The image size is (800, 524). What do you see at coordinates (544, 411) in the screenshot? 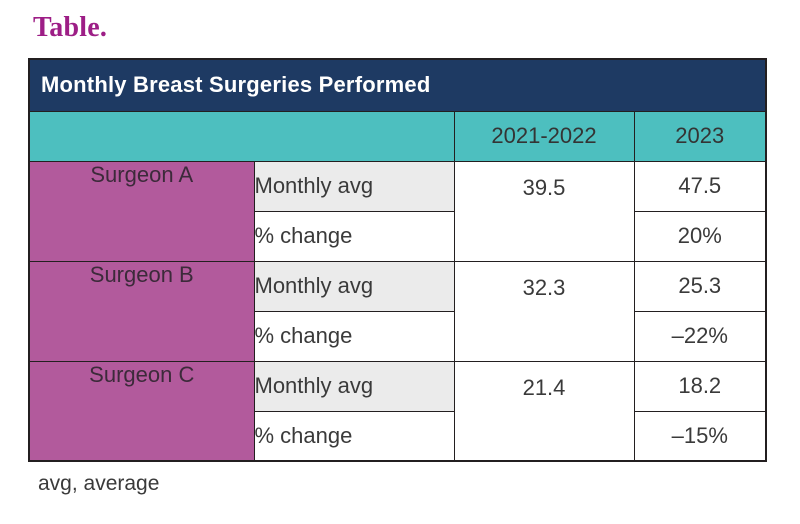
I see `value-c-2021-2022-avg: 21.4` at bounding box center [544, 411].